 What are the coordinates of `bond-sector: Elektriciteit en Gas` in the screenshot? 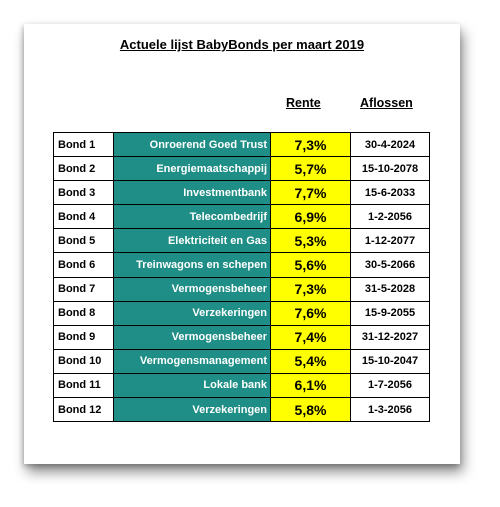 It's located at (192, 241).